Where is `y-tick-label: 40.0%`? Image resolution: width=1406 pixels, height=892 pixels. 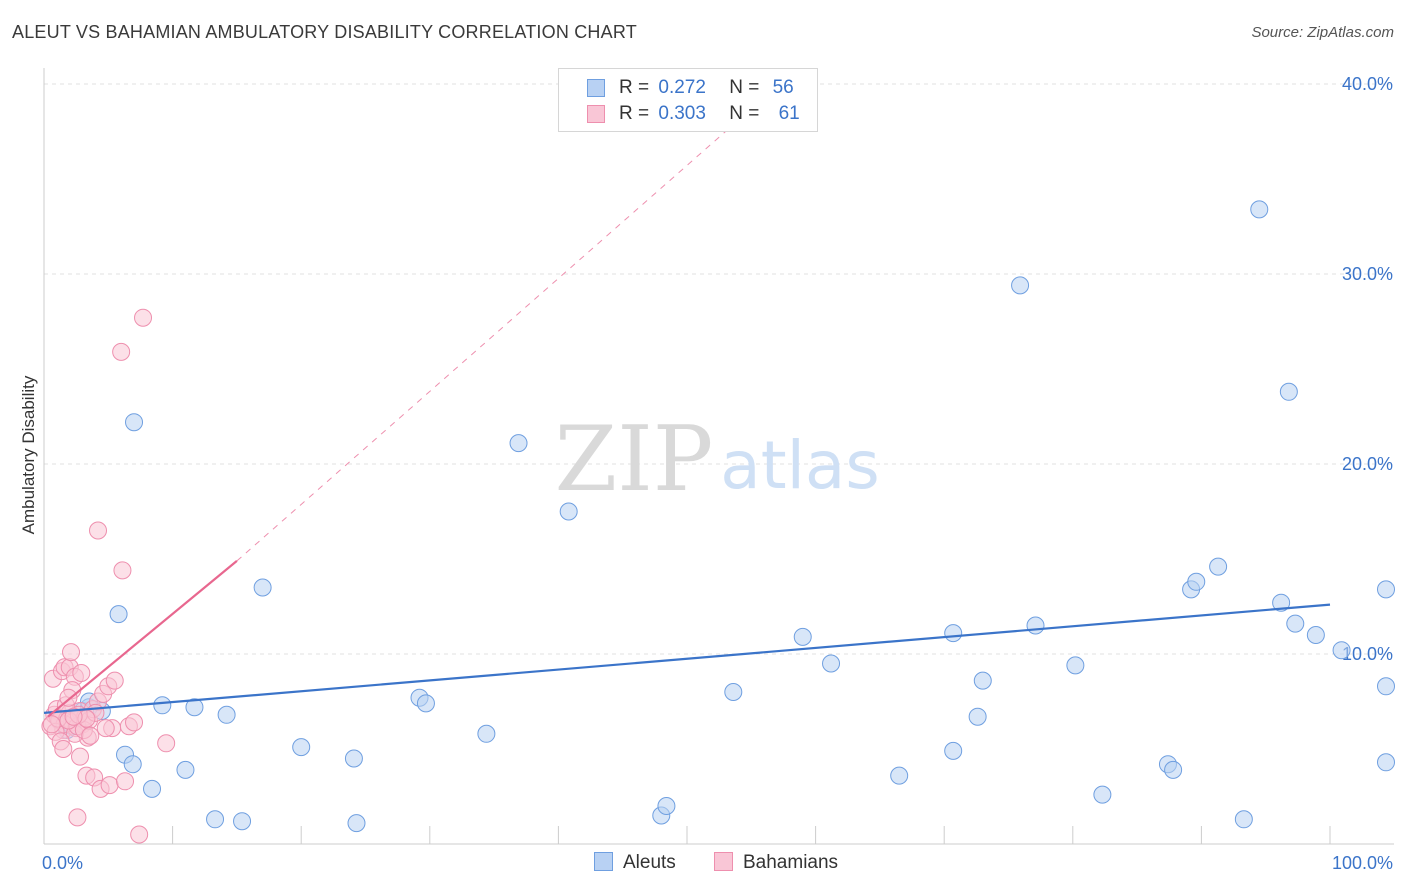 y-tick-label: 40.0% is located at coordinates (1367, 84).